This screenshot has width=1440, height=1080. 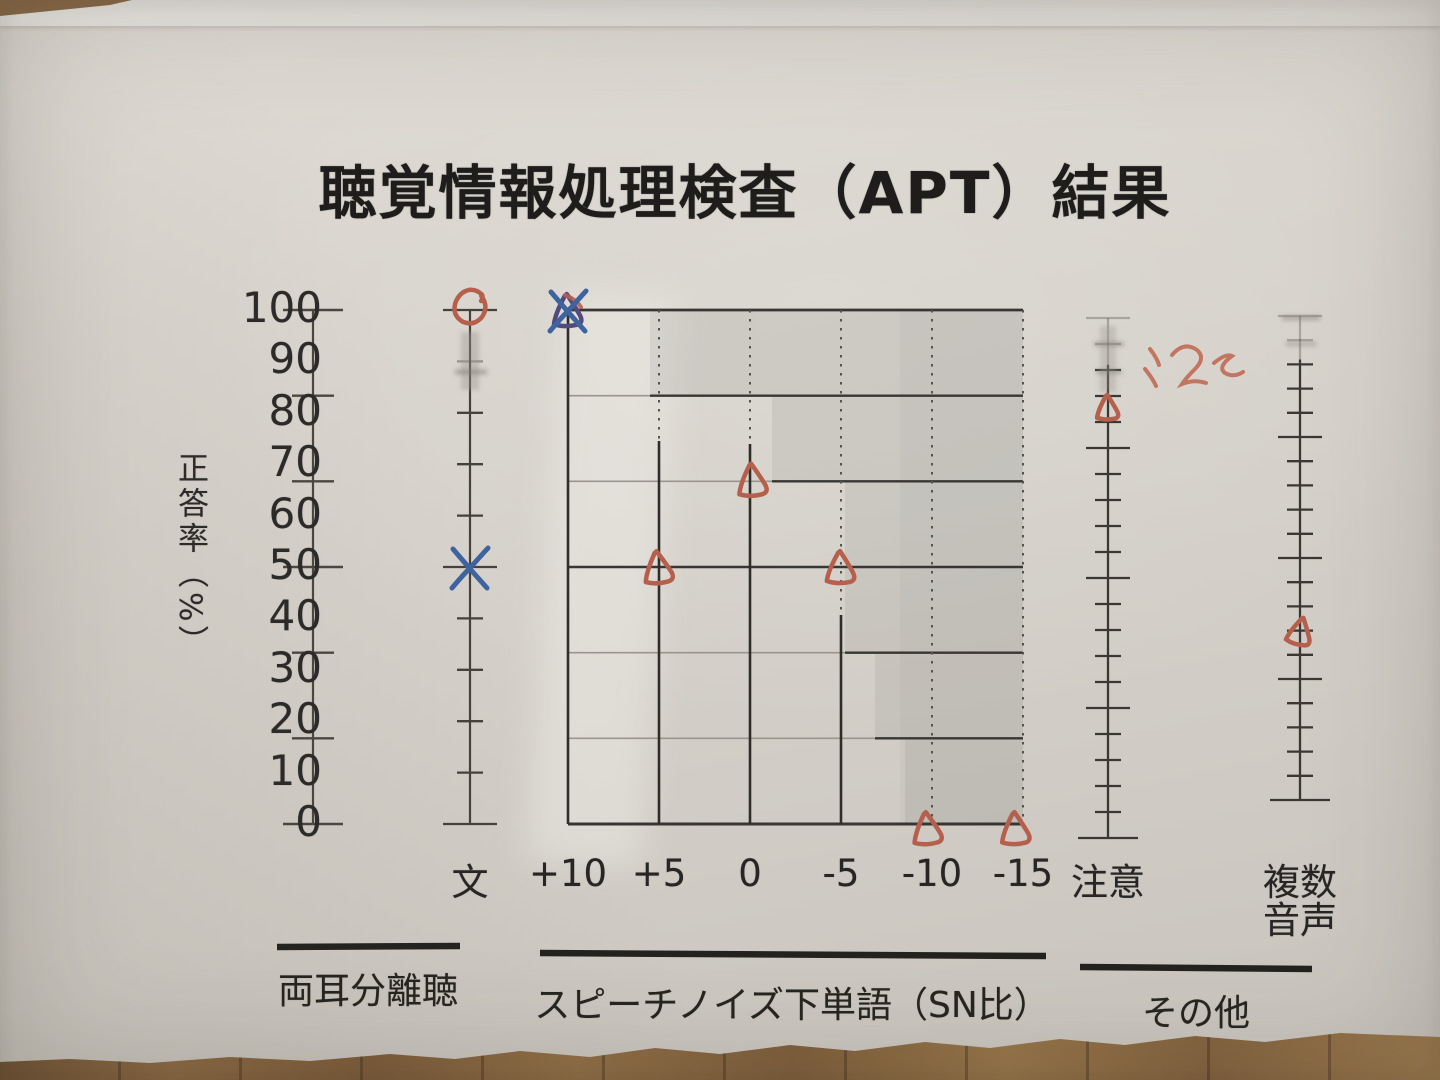 I want to click on y-axis-title: 正答率（%）, so click(x=190, y=556).